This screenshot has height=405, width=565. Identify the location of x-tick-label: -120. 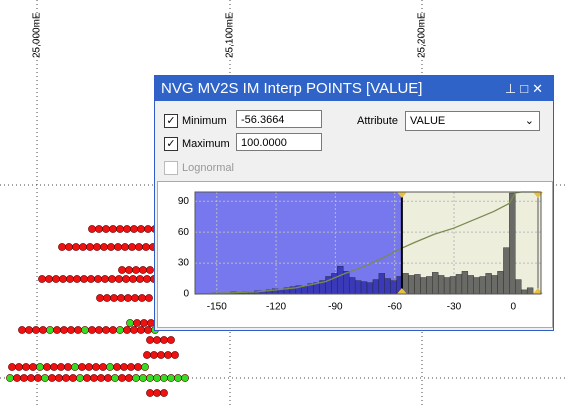
(276, 307).